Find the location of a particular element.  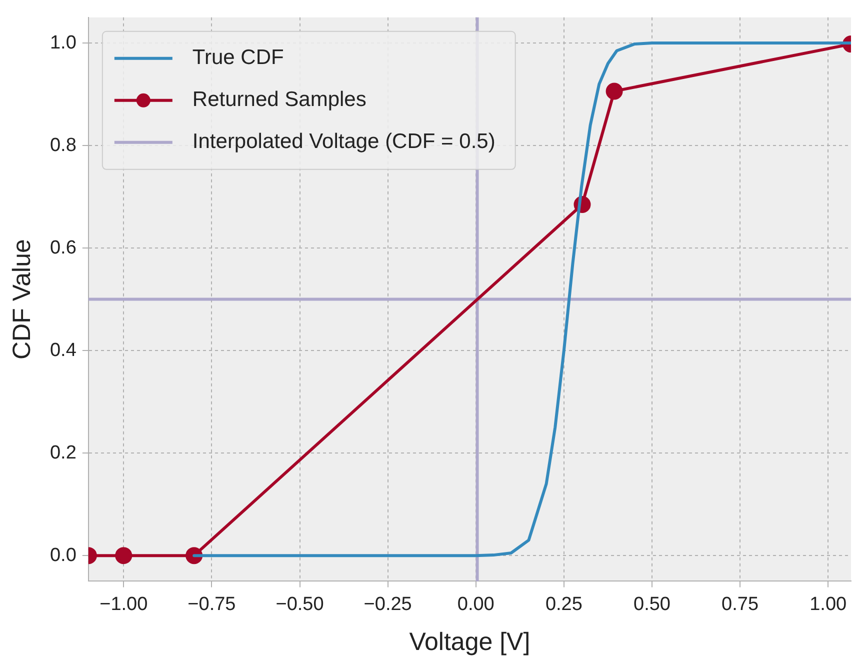

x-tick-label: −0.50 is located at coordinates (300, 604).